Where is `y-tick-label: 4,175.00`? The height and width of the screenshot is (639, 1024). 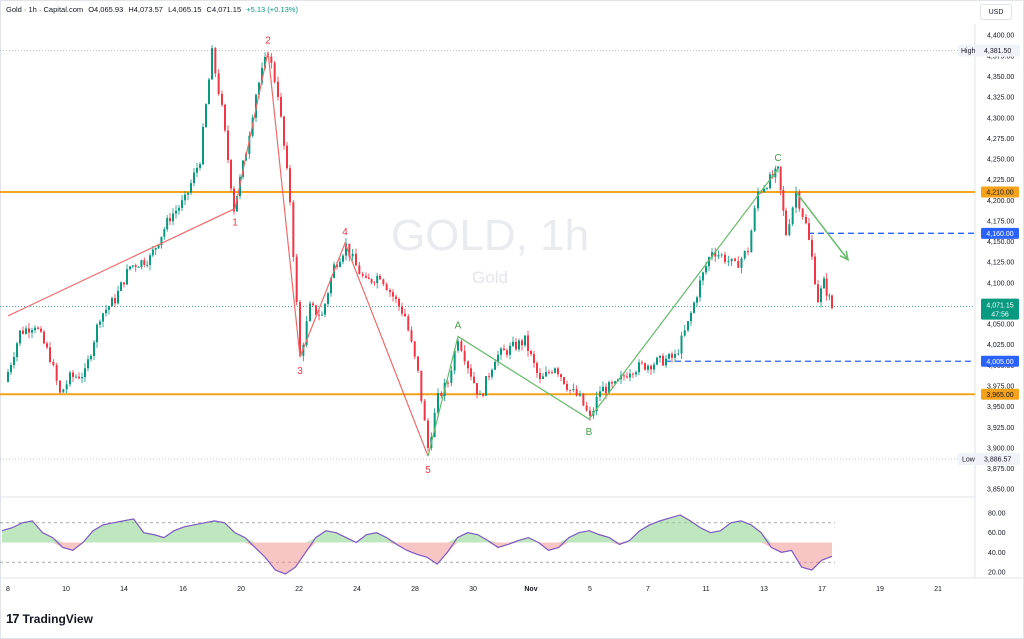
y-tick-label: 4,175.00 is located at coordinates (1000, 221).